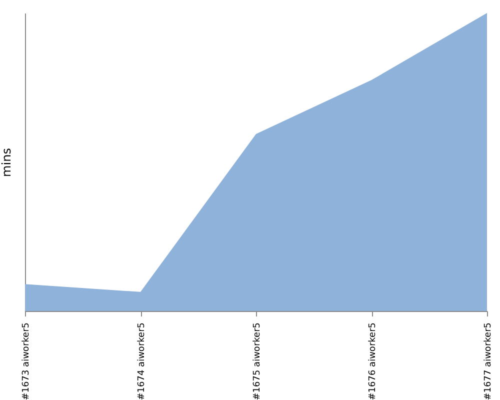  Describe the element at coordinates (257, 361) in the screenshot. I see `x-tick-label: #1675 aiworker5` at that location.